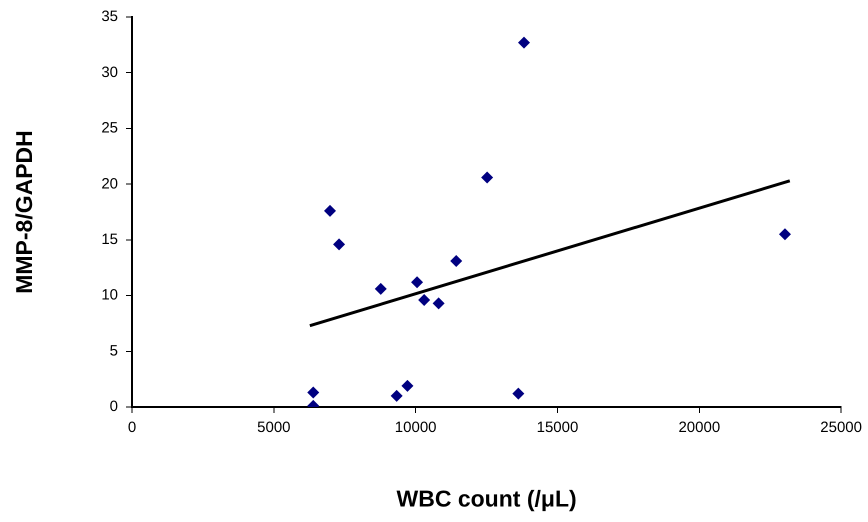 This screenshot has height=522, width=868. I want to click on y-tick-label: 20, so click(109, 183).